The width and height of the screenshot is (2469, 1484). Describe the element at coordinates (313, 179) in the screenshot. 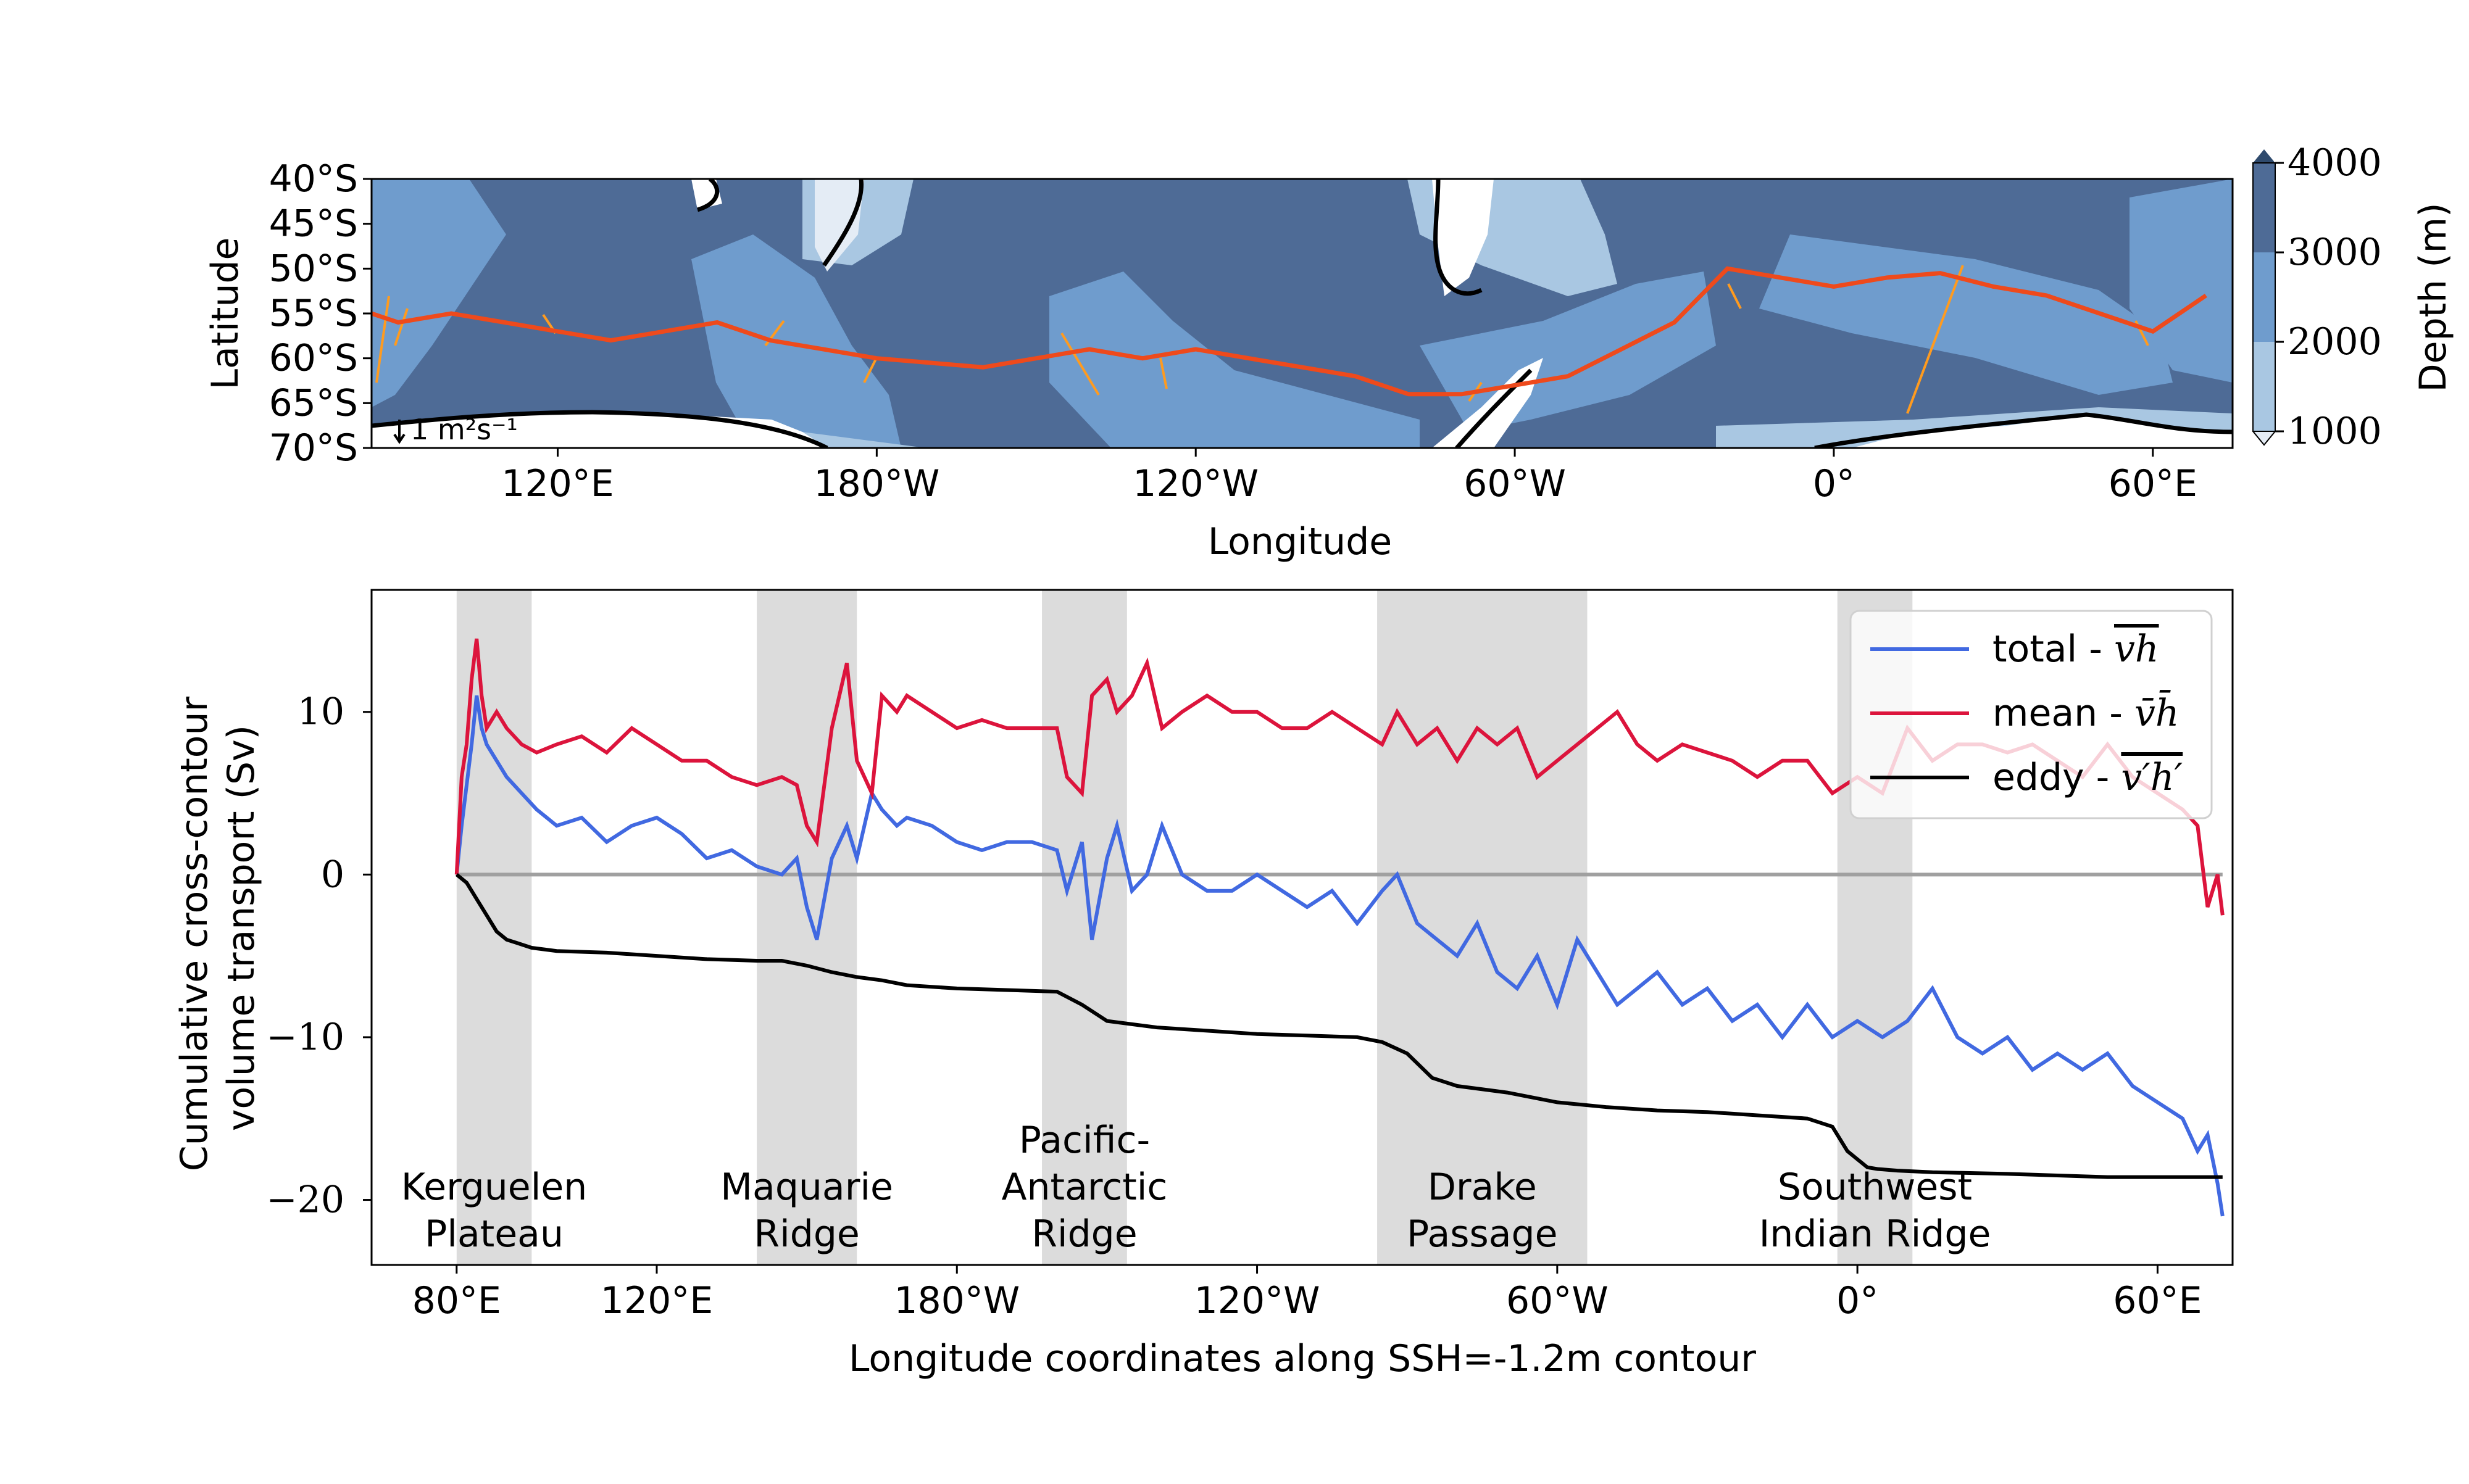

I see `map-y-tick-label: 40°S` at that location.